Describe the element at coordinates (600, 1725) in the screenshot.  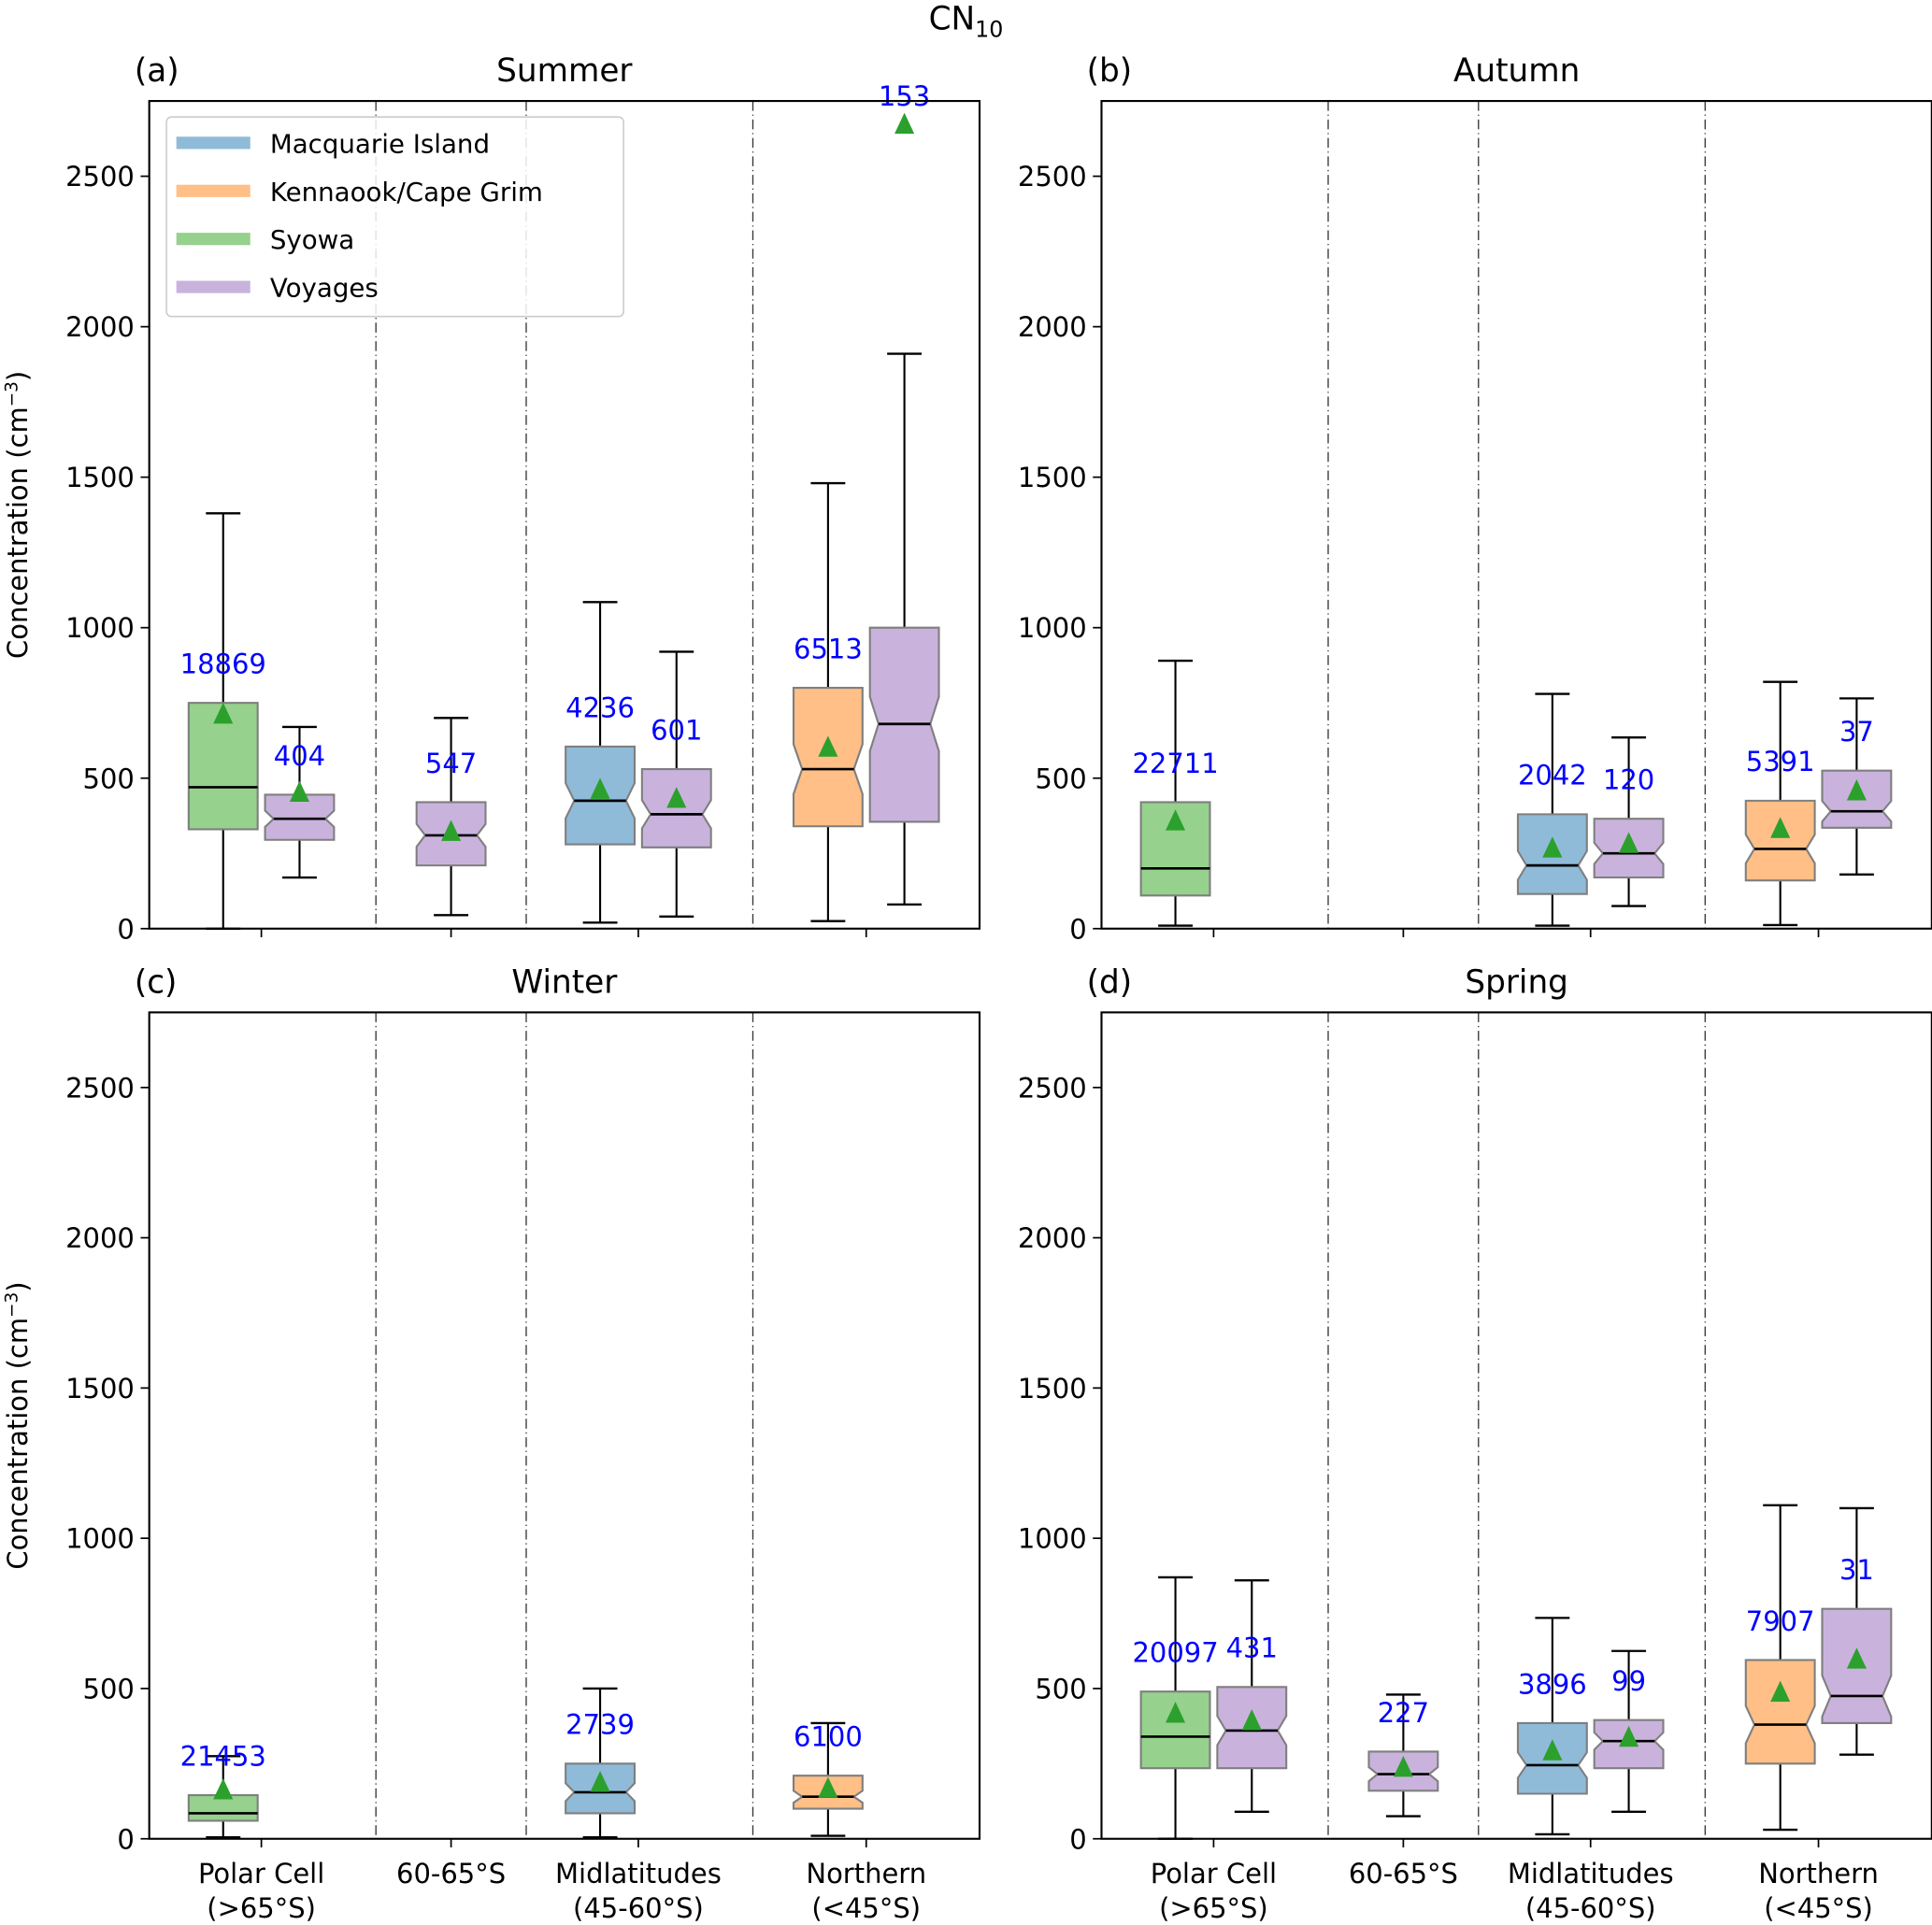
I see `sample-count-label: 2739` at that location.